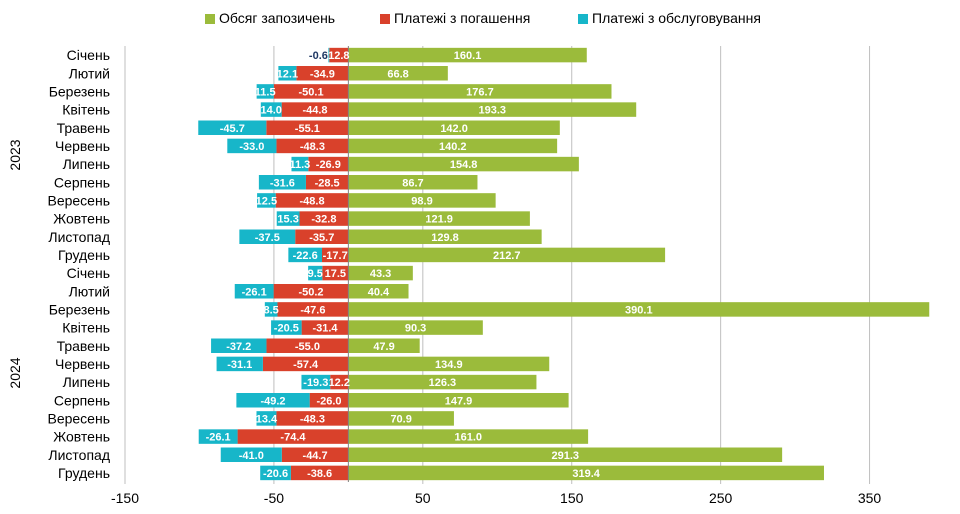 The height and width of the screenshot is (514, 960). I want to click on data-label: -26.1, so click(254, 292).